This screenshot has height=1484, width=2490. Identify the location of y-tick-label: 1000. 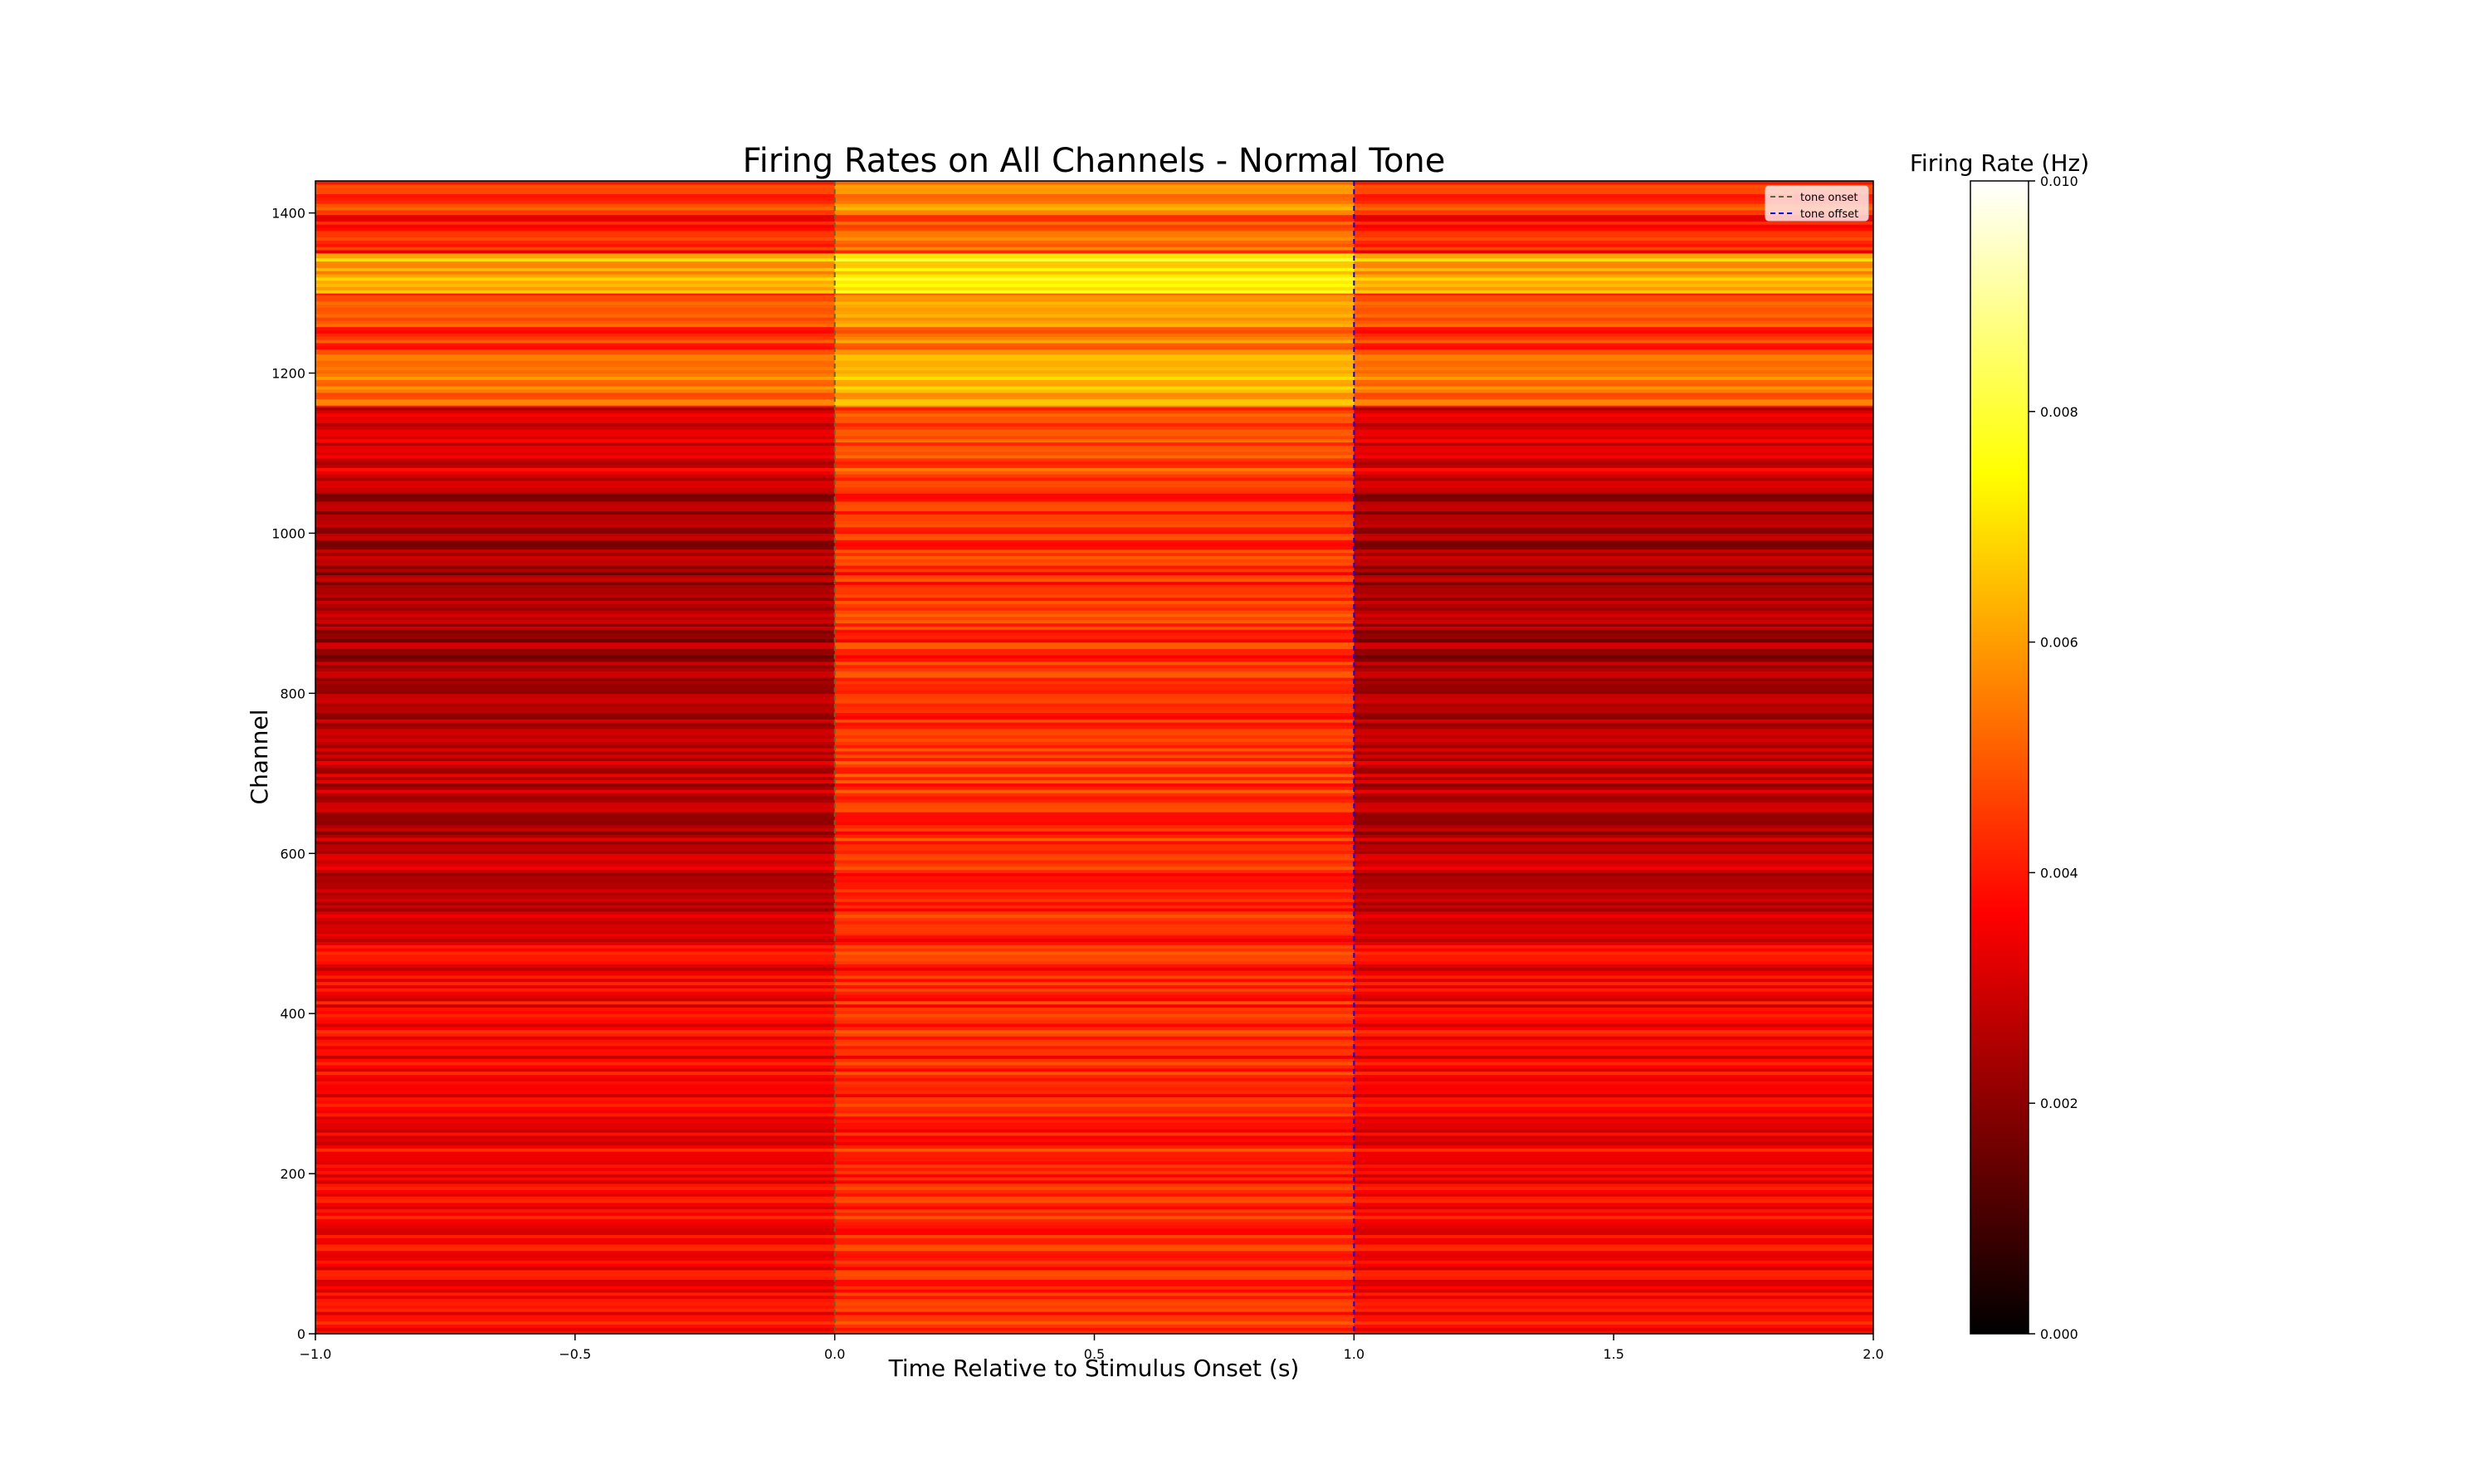
(288, 533).